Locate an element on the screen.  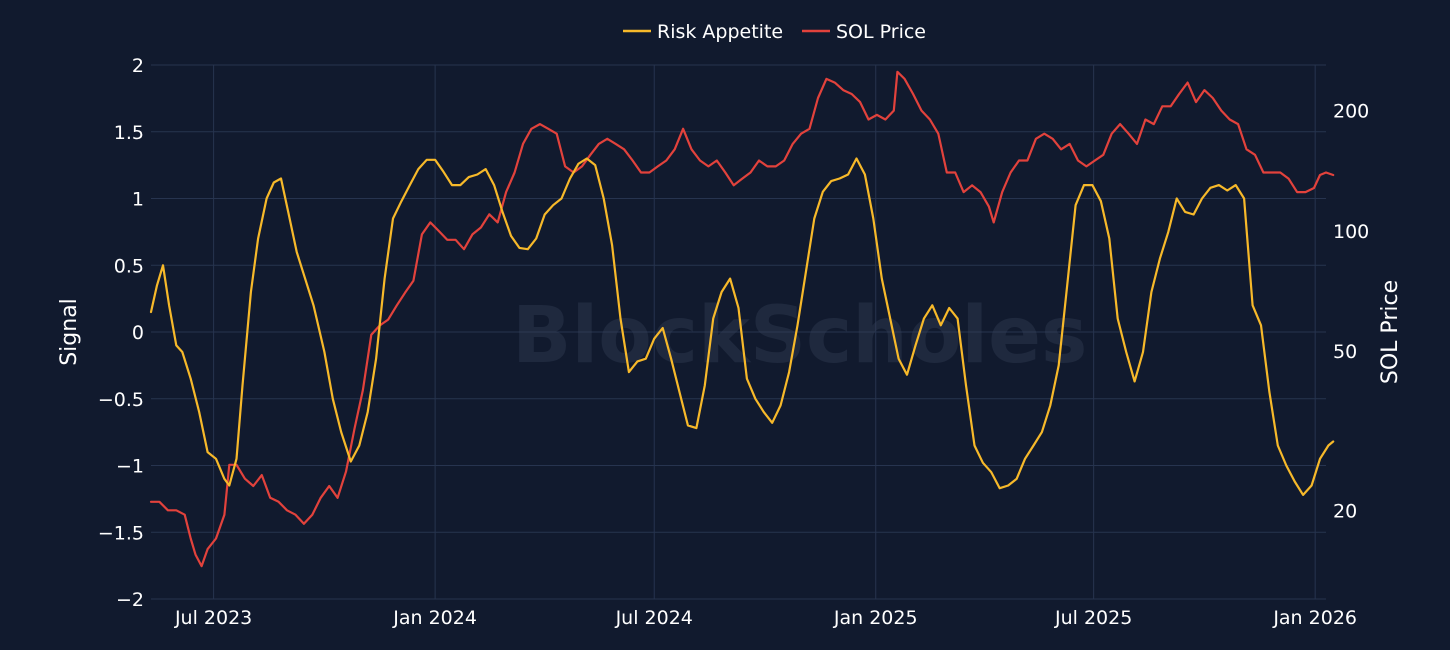
right-axis-ticks: 200 100 50 20 is located at coordinates (1351, 312).